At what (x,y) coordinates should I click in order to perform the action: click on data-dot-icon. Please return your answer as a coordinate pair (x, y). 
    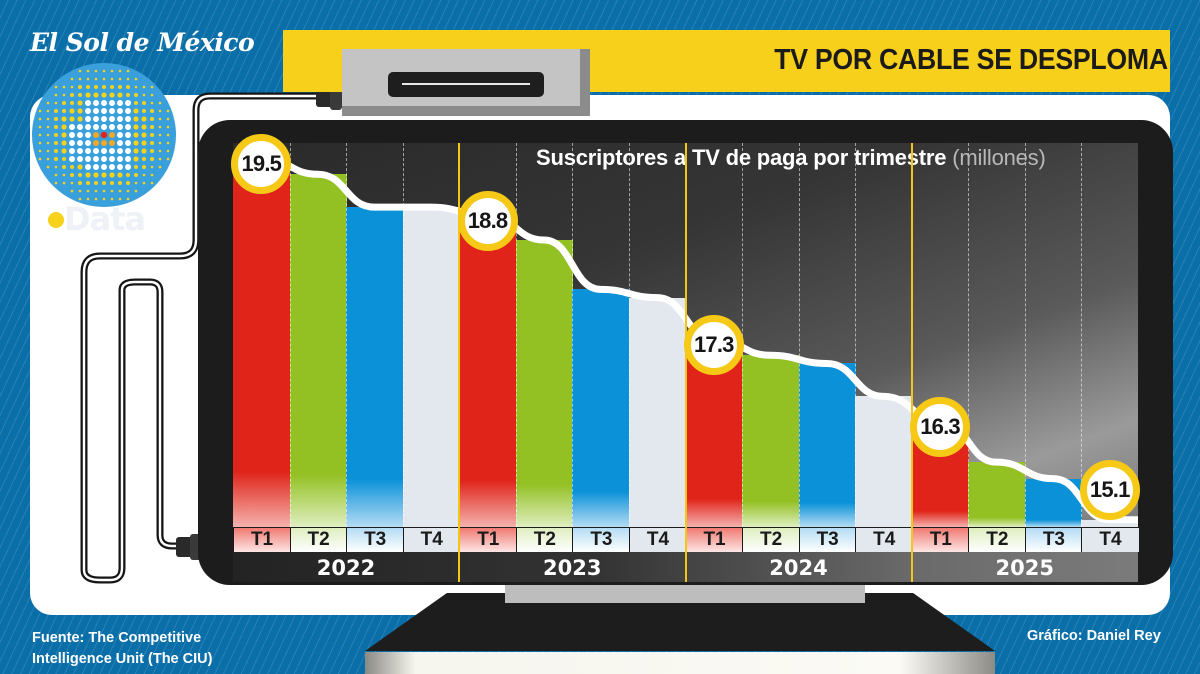
    Looking at the image, I should click on (56, 220).